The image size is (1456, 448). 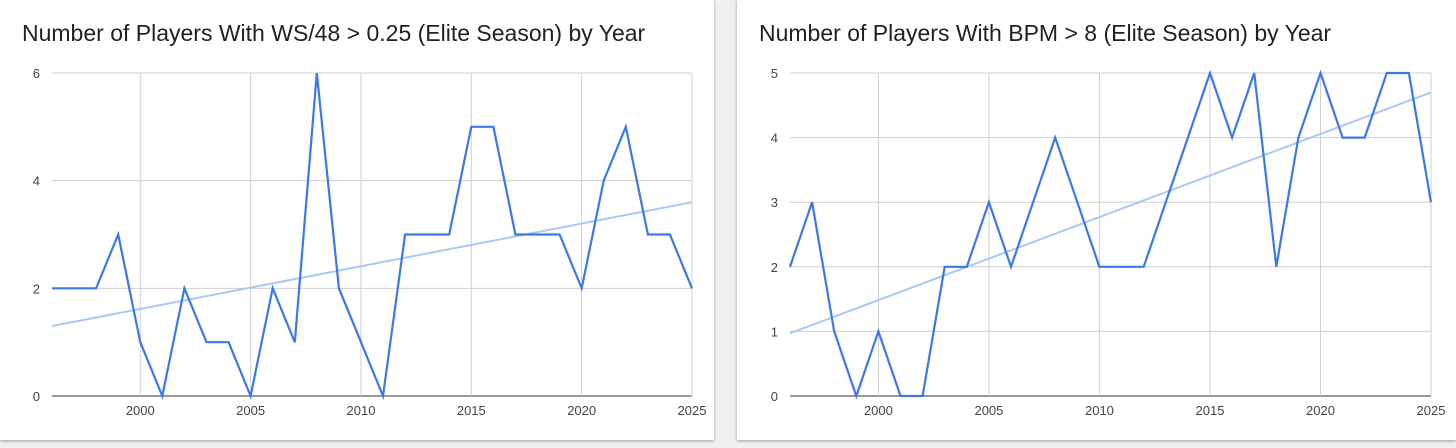 I want to click on y-tick-label: 6, so click(x=36, y=73).